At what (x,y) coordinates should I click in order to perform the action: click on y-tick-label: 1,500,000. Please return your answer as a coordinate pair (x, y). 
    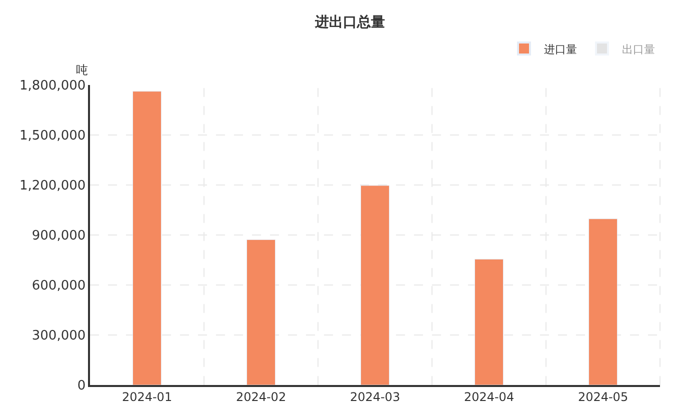
    Looking at the image, I should click on (52, 136).